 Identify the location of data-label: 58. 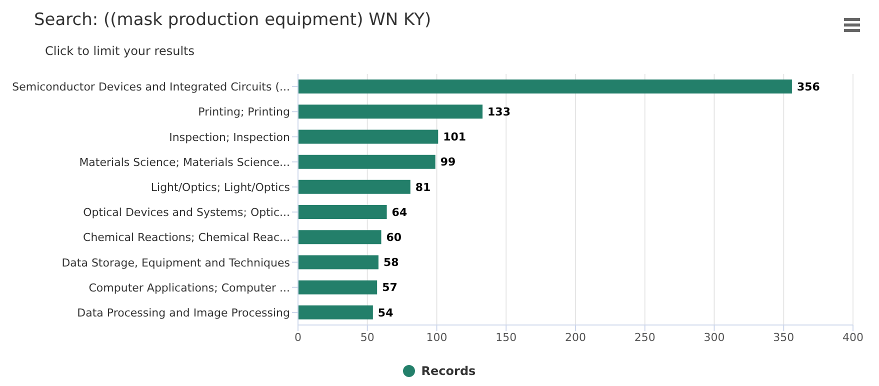
(391, 263).